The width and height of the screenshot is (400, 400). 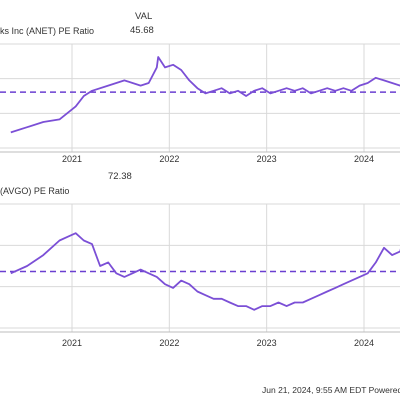 What do you see at coordinates (331, 390) in the screenshot?
I see `footer-text: Jun 21, 2024, 9:55 AM EDT Powered by` at bounding box center [331, 390].